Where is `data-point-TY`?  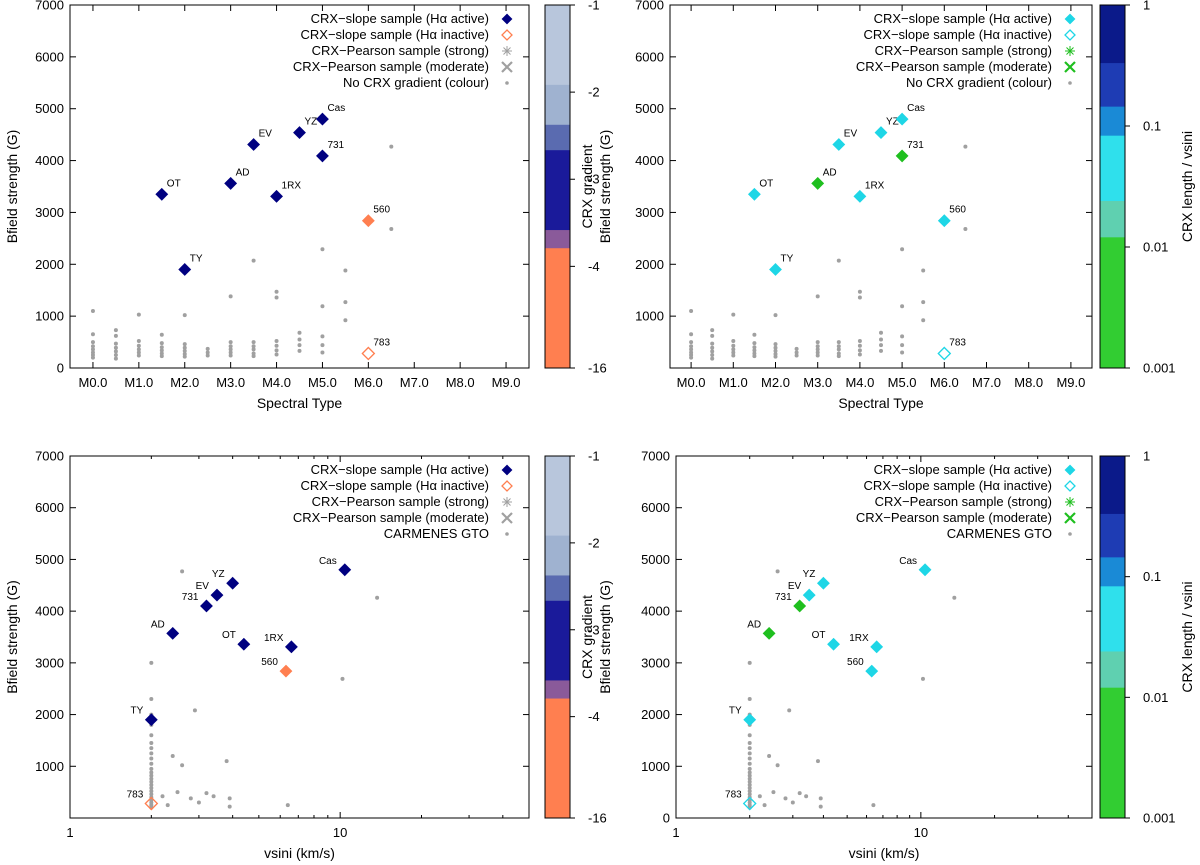
data-point-TY is located at coordinates (151, 720).